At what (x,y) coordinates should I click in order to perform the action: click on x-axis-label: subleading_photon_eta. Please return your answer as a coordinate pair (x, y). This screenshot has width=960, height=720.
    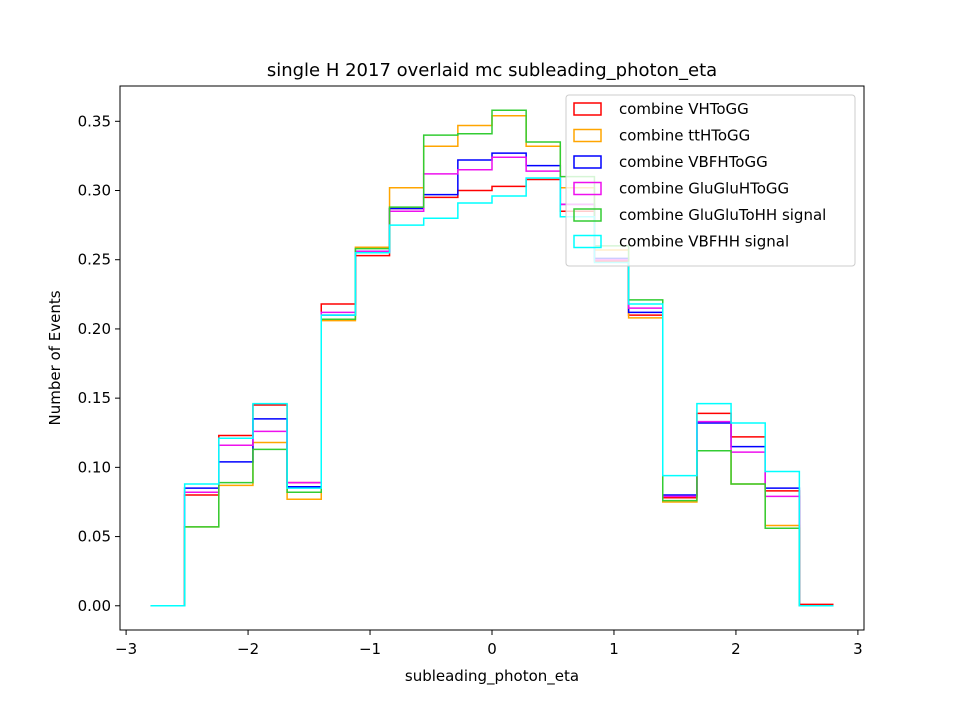
    Looking at the image, I should click on (492, 676).